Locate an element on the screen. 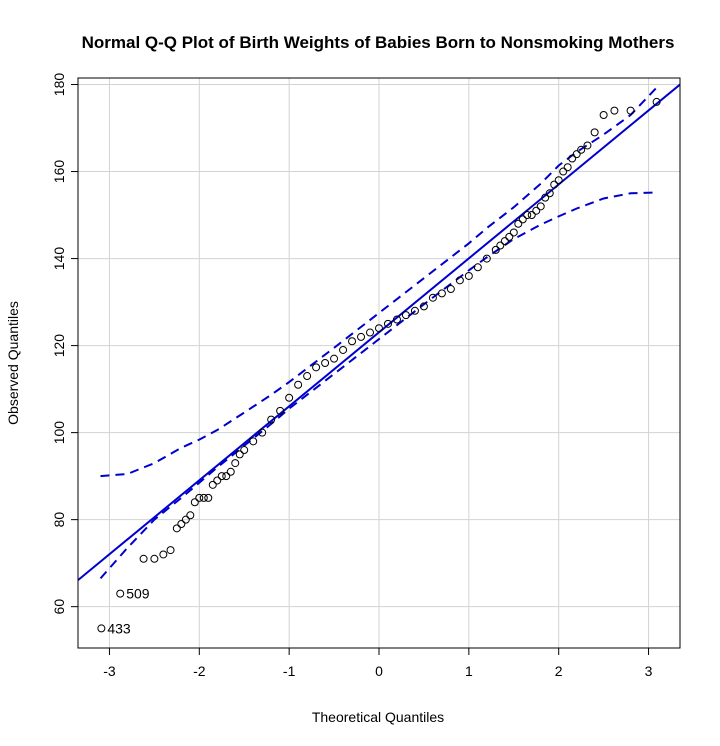 The image size is (720, 746). point-labels: 433 509 is located at coordinates (128, 611).